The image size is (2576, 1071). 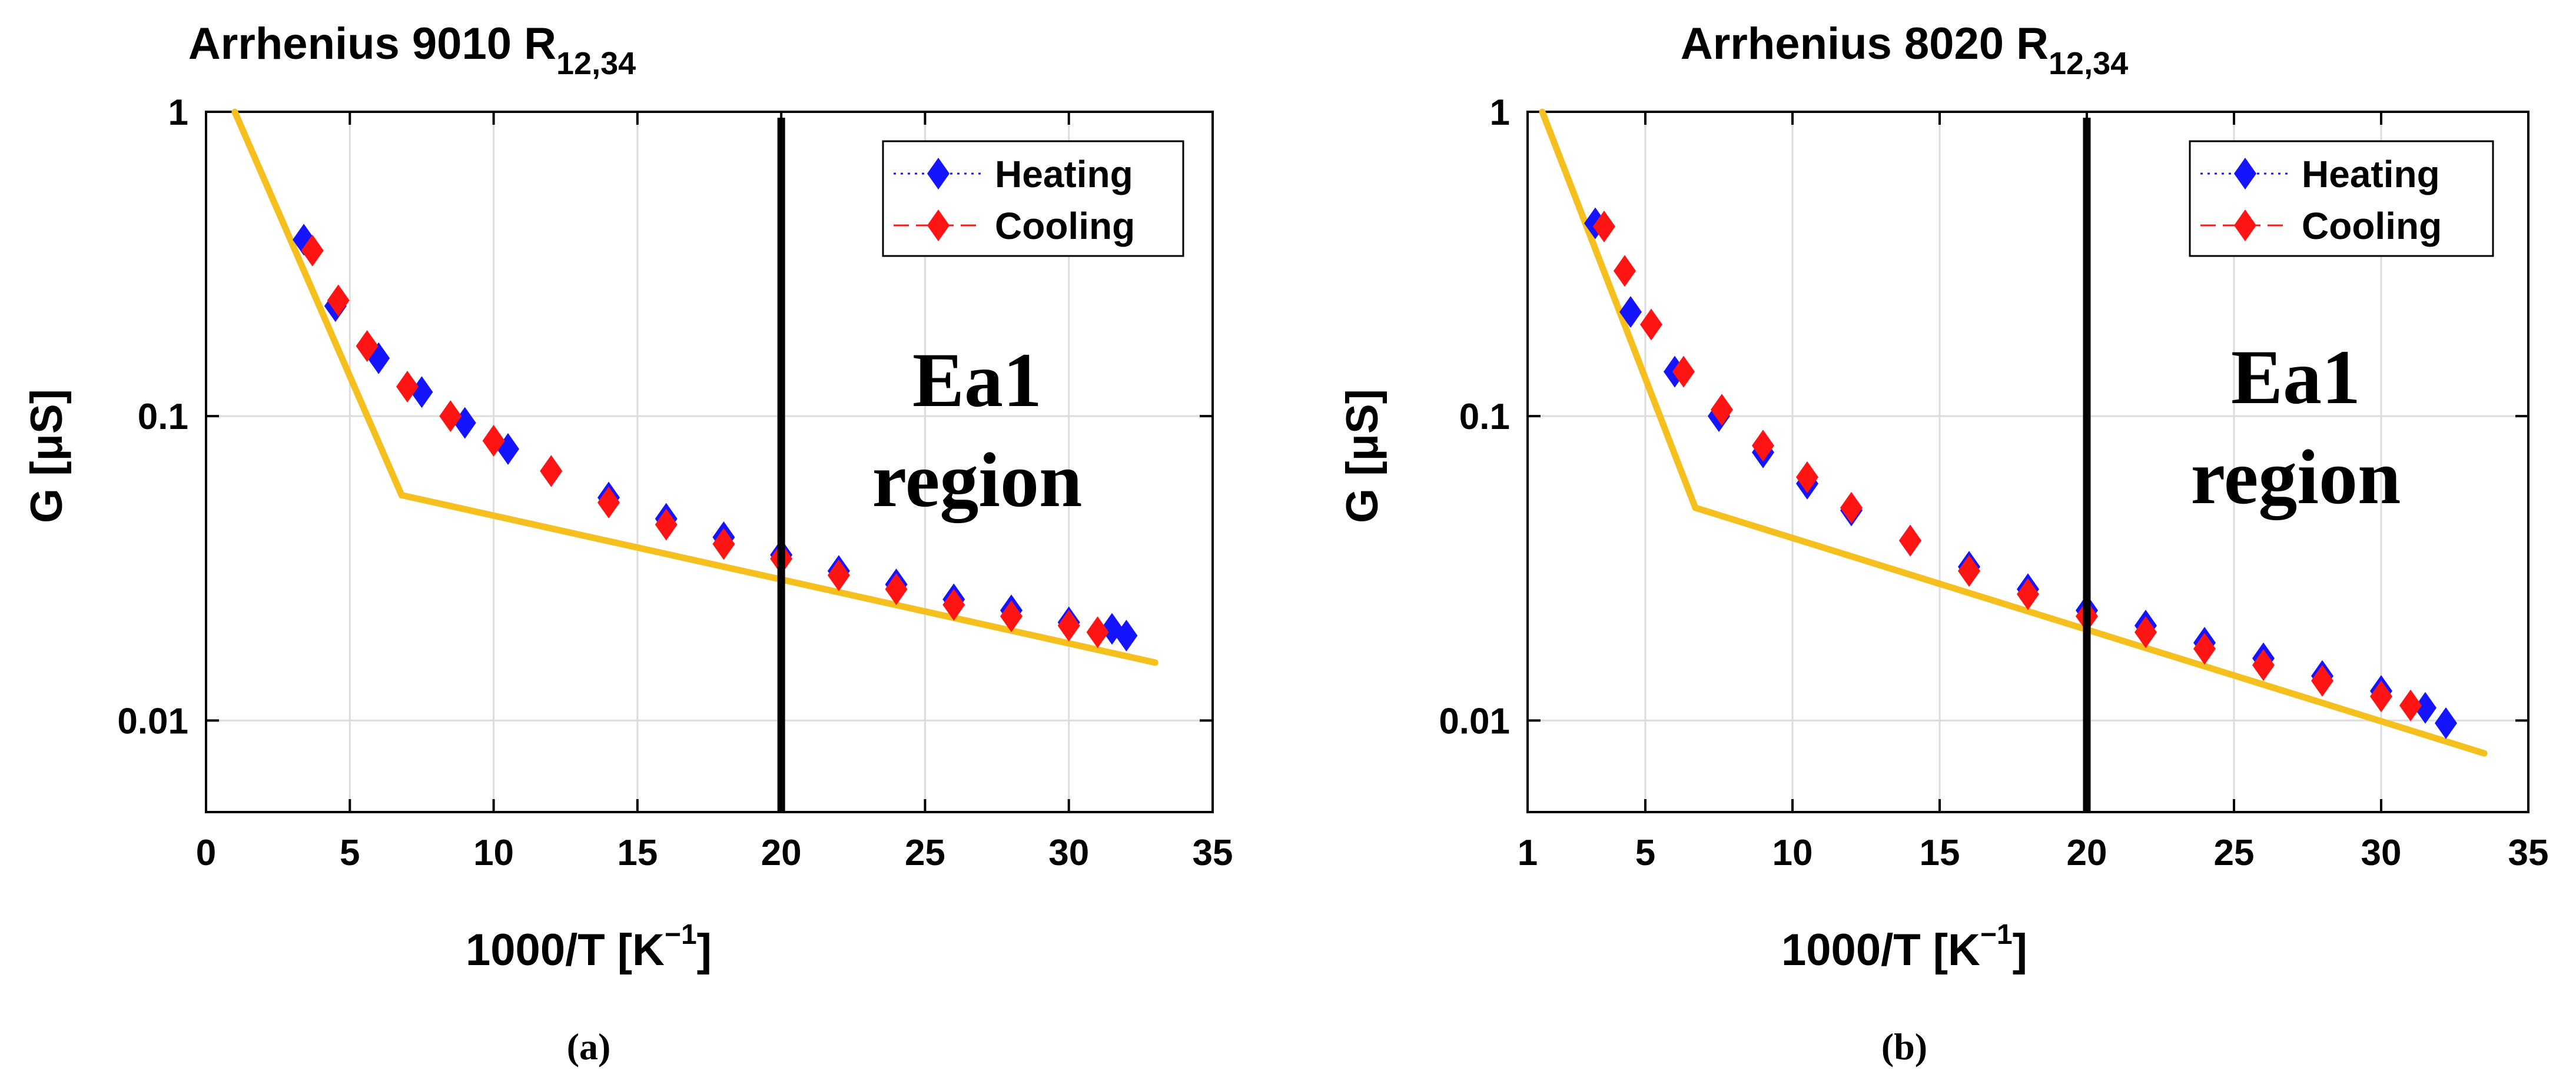 What do you see at coordinates (1528, 853) in the screenshot?
I see `x-tick-label: 1` at bounding box center [1528, 853].